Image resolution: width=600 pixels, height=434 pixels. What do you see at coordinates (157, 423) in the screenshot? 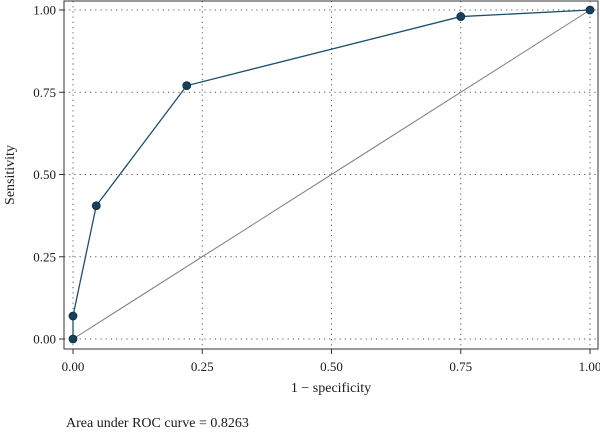
I see `auc-annotation: Area under ROC curve = 0.8263` at bounding box center [157, 423].